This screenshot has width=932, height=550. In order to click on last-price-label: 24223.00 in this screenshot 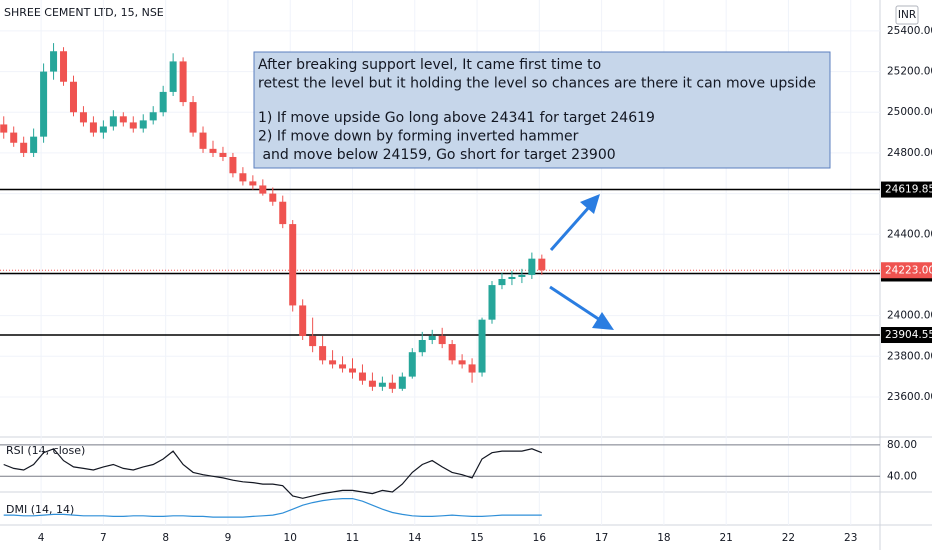, I will do `click(908, 270)`.